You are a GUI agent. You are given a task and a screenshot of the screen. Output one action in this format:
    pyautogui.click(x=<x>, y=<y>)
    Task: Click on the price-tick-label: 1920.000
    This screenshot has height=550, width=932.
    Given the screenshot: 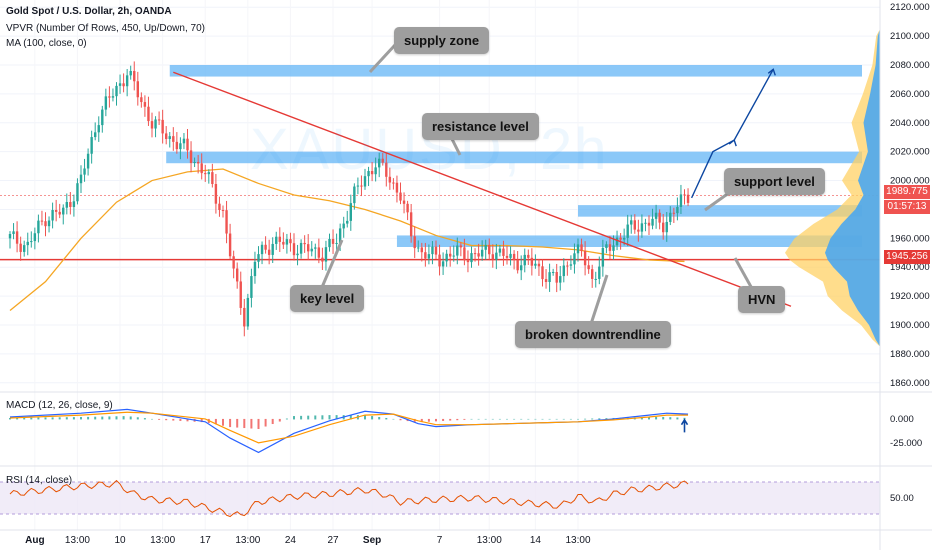 What is the action you would take?
    pyautogui.click(x=910, y=296)
    